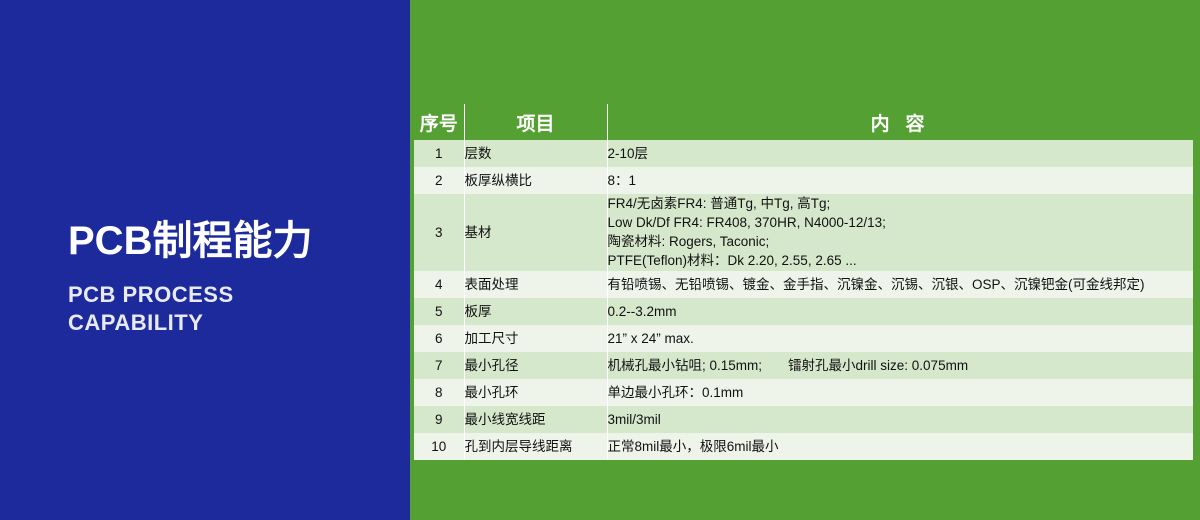 Image resolution: width=1200 pixels, height=520 pixels. What do you see at coordinates (439, 419) in the screenshot?
I see `row-number: 9` at bounding box center [439, 419].